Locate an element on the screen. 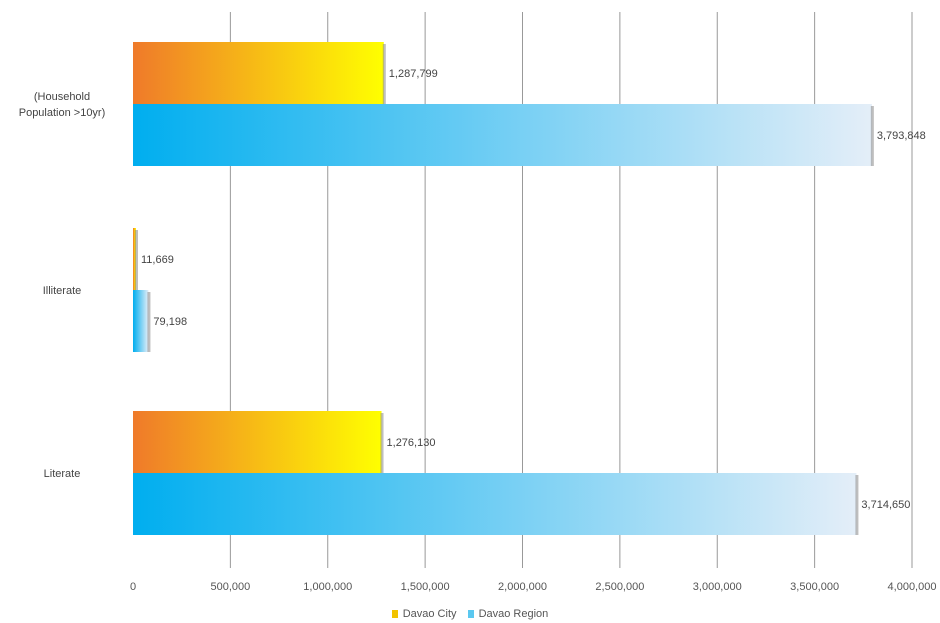  x-tick-label: 1,000,000 is located at coordinates (327, 587).